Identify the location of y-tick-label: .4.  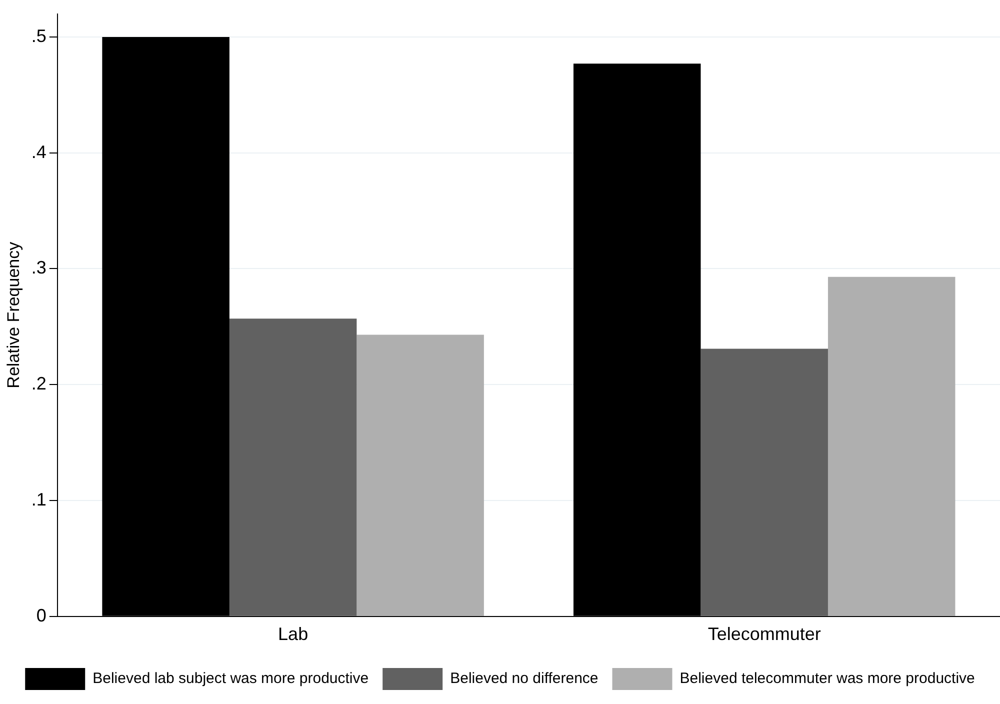
(38, 152).